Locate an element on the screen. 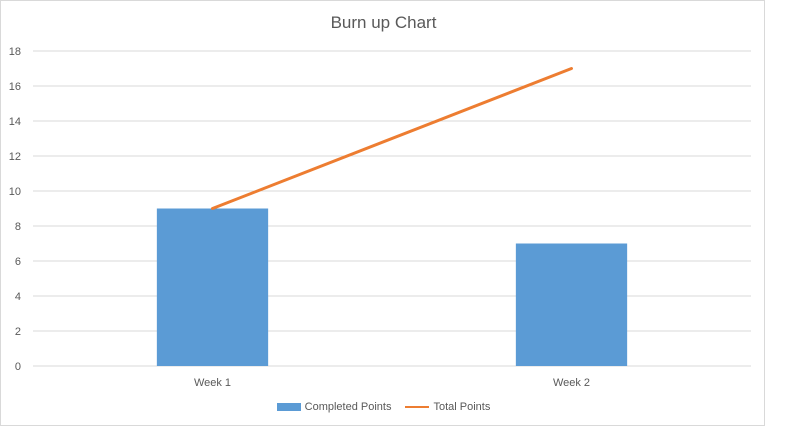 The image size is (788, 448). y-tick-label: 2 is located at coordinates (18, 332).